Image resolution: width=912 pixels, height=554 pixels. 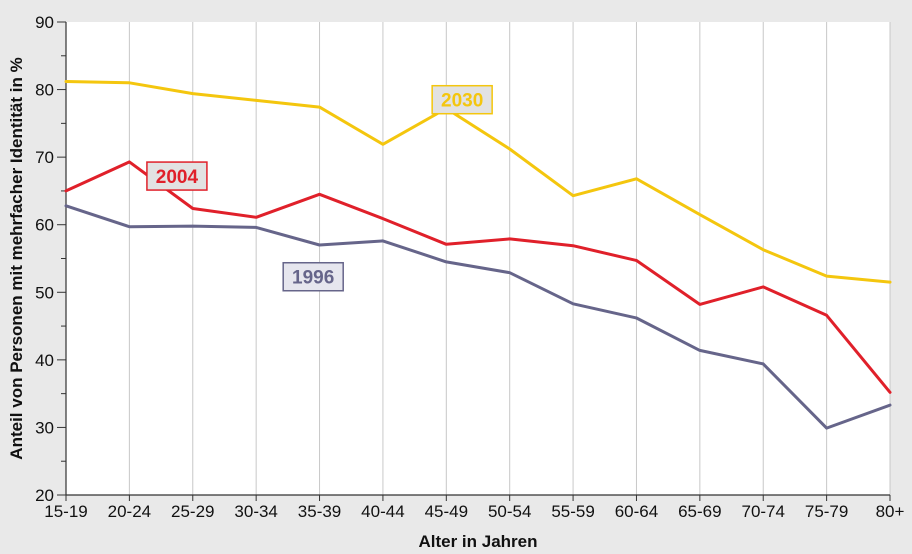 I want to click on y-tick-label: 90, so click(x=44, y=22).